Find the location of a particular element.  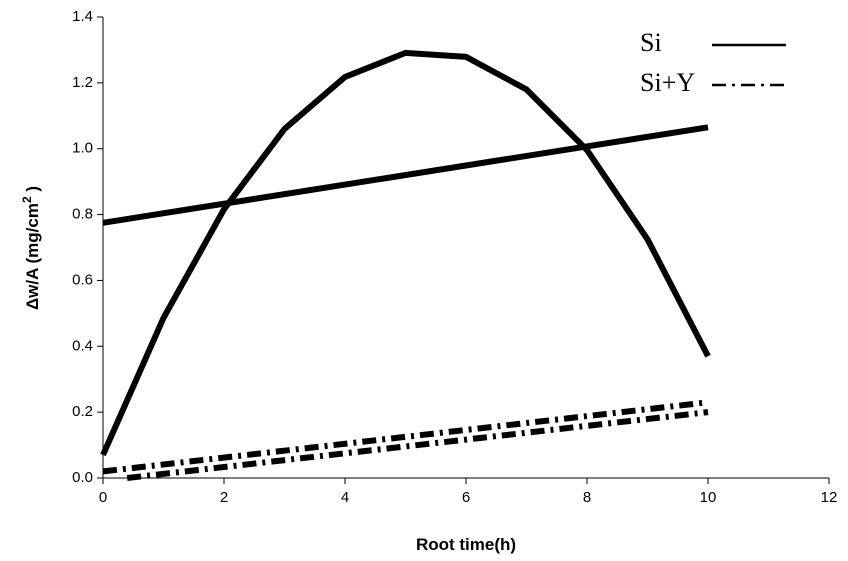

y-axis-label-text: Δw/A (mg/cm is located at coordinates (32, 256).